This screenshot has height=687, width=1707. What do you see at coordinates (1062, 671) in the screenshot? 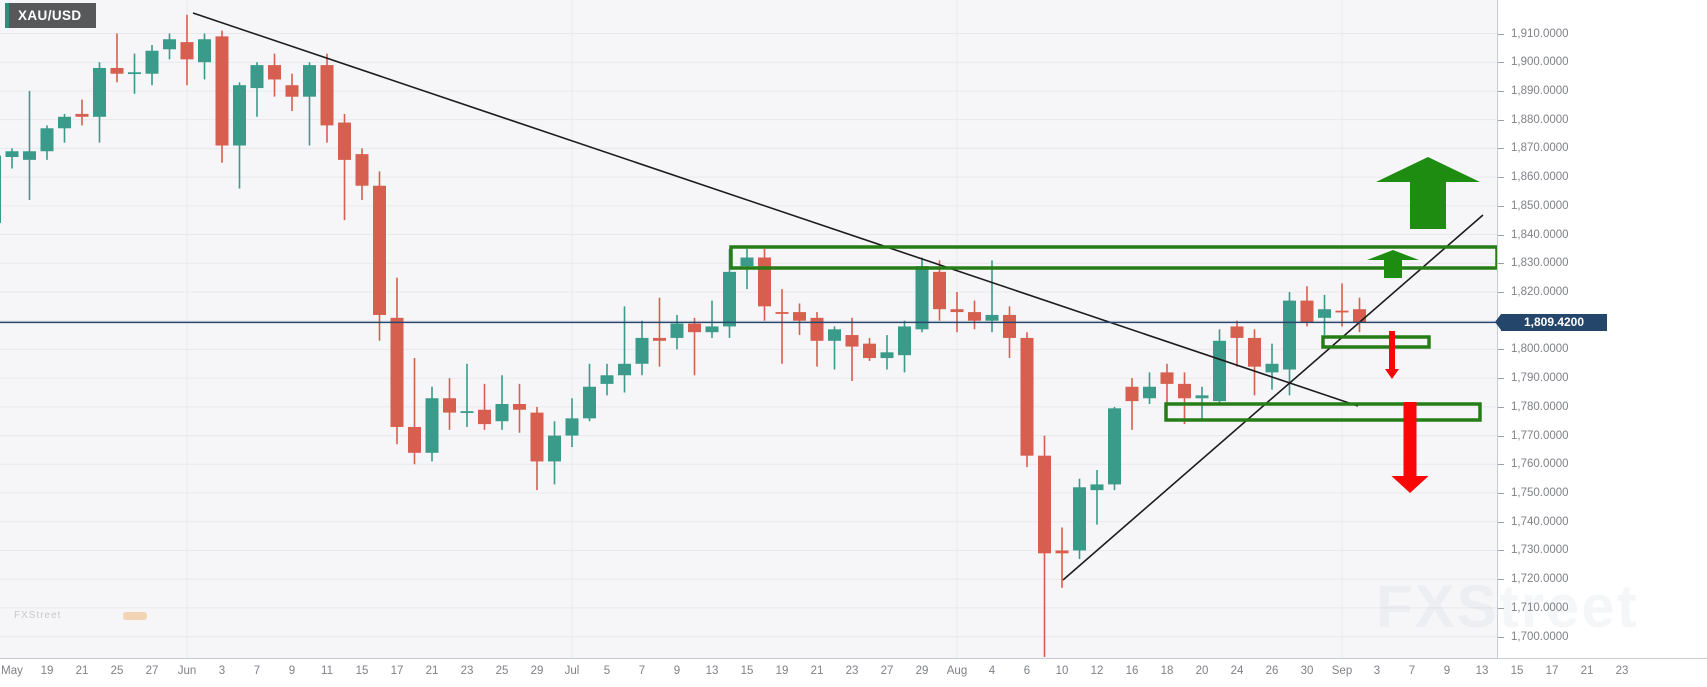
I see `time-tick-label: 10` at bounding box center [1062, 671].